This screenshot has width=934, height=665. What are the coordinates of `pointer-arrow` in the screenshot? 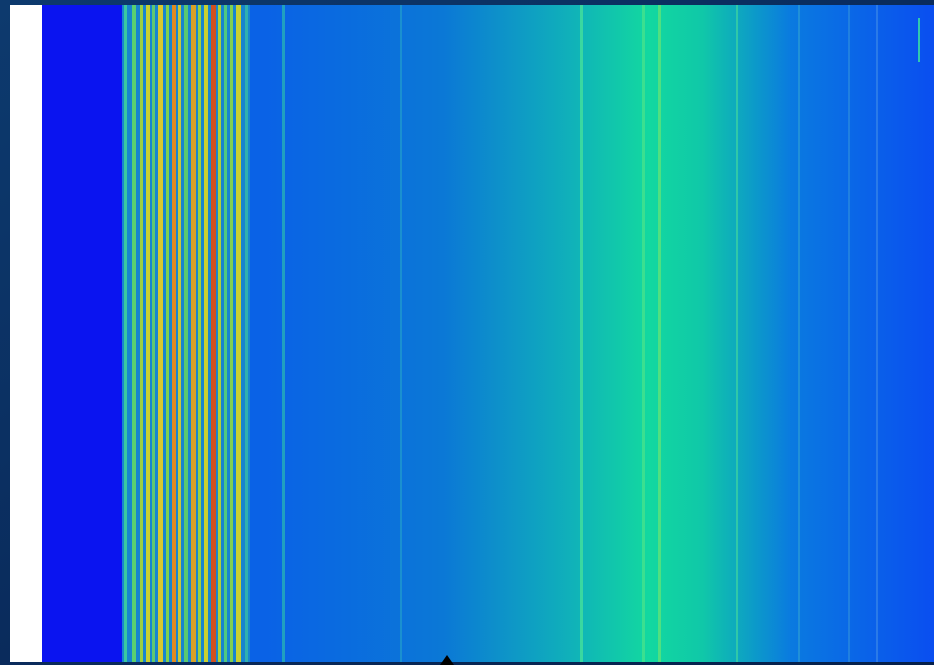 It's located at (447, 660).